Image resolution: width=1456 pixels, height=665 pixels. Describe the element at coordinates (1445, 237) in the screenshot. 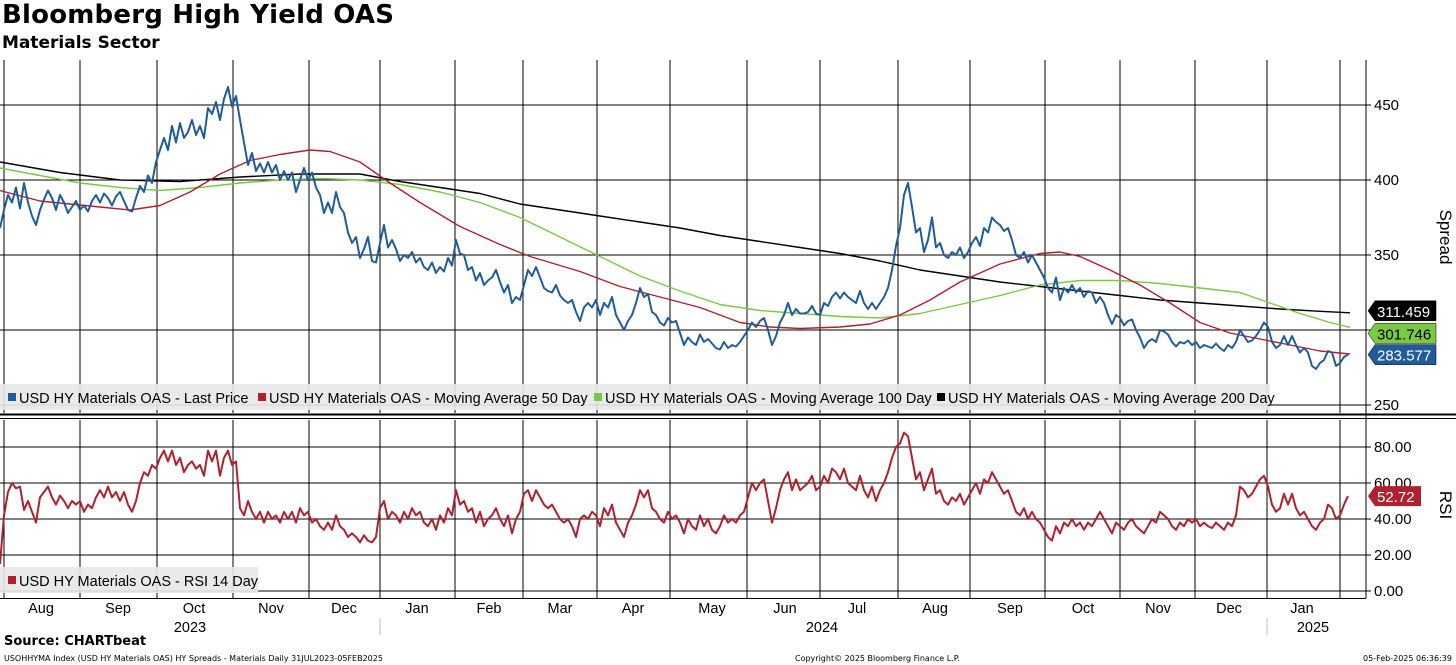

I see `y-axis-title: Spread` at that location.